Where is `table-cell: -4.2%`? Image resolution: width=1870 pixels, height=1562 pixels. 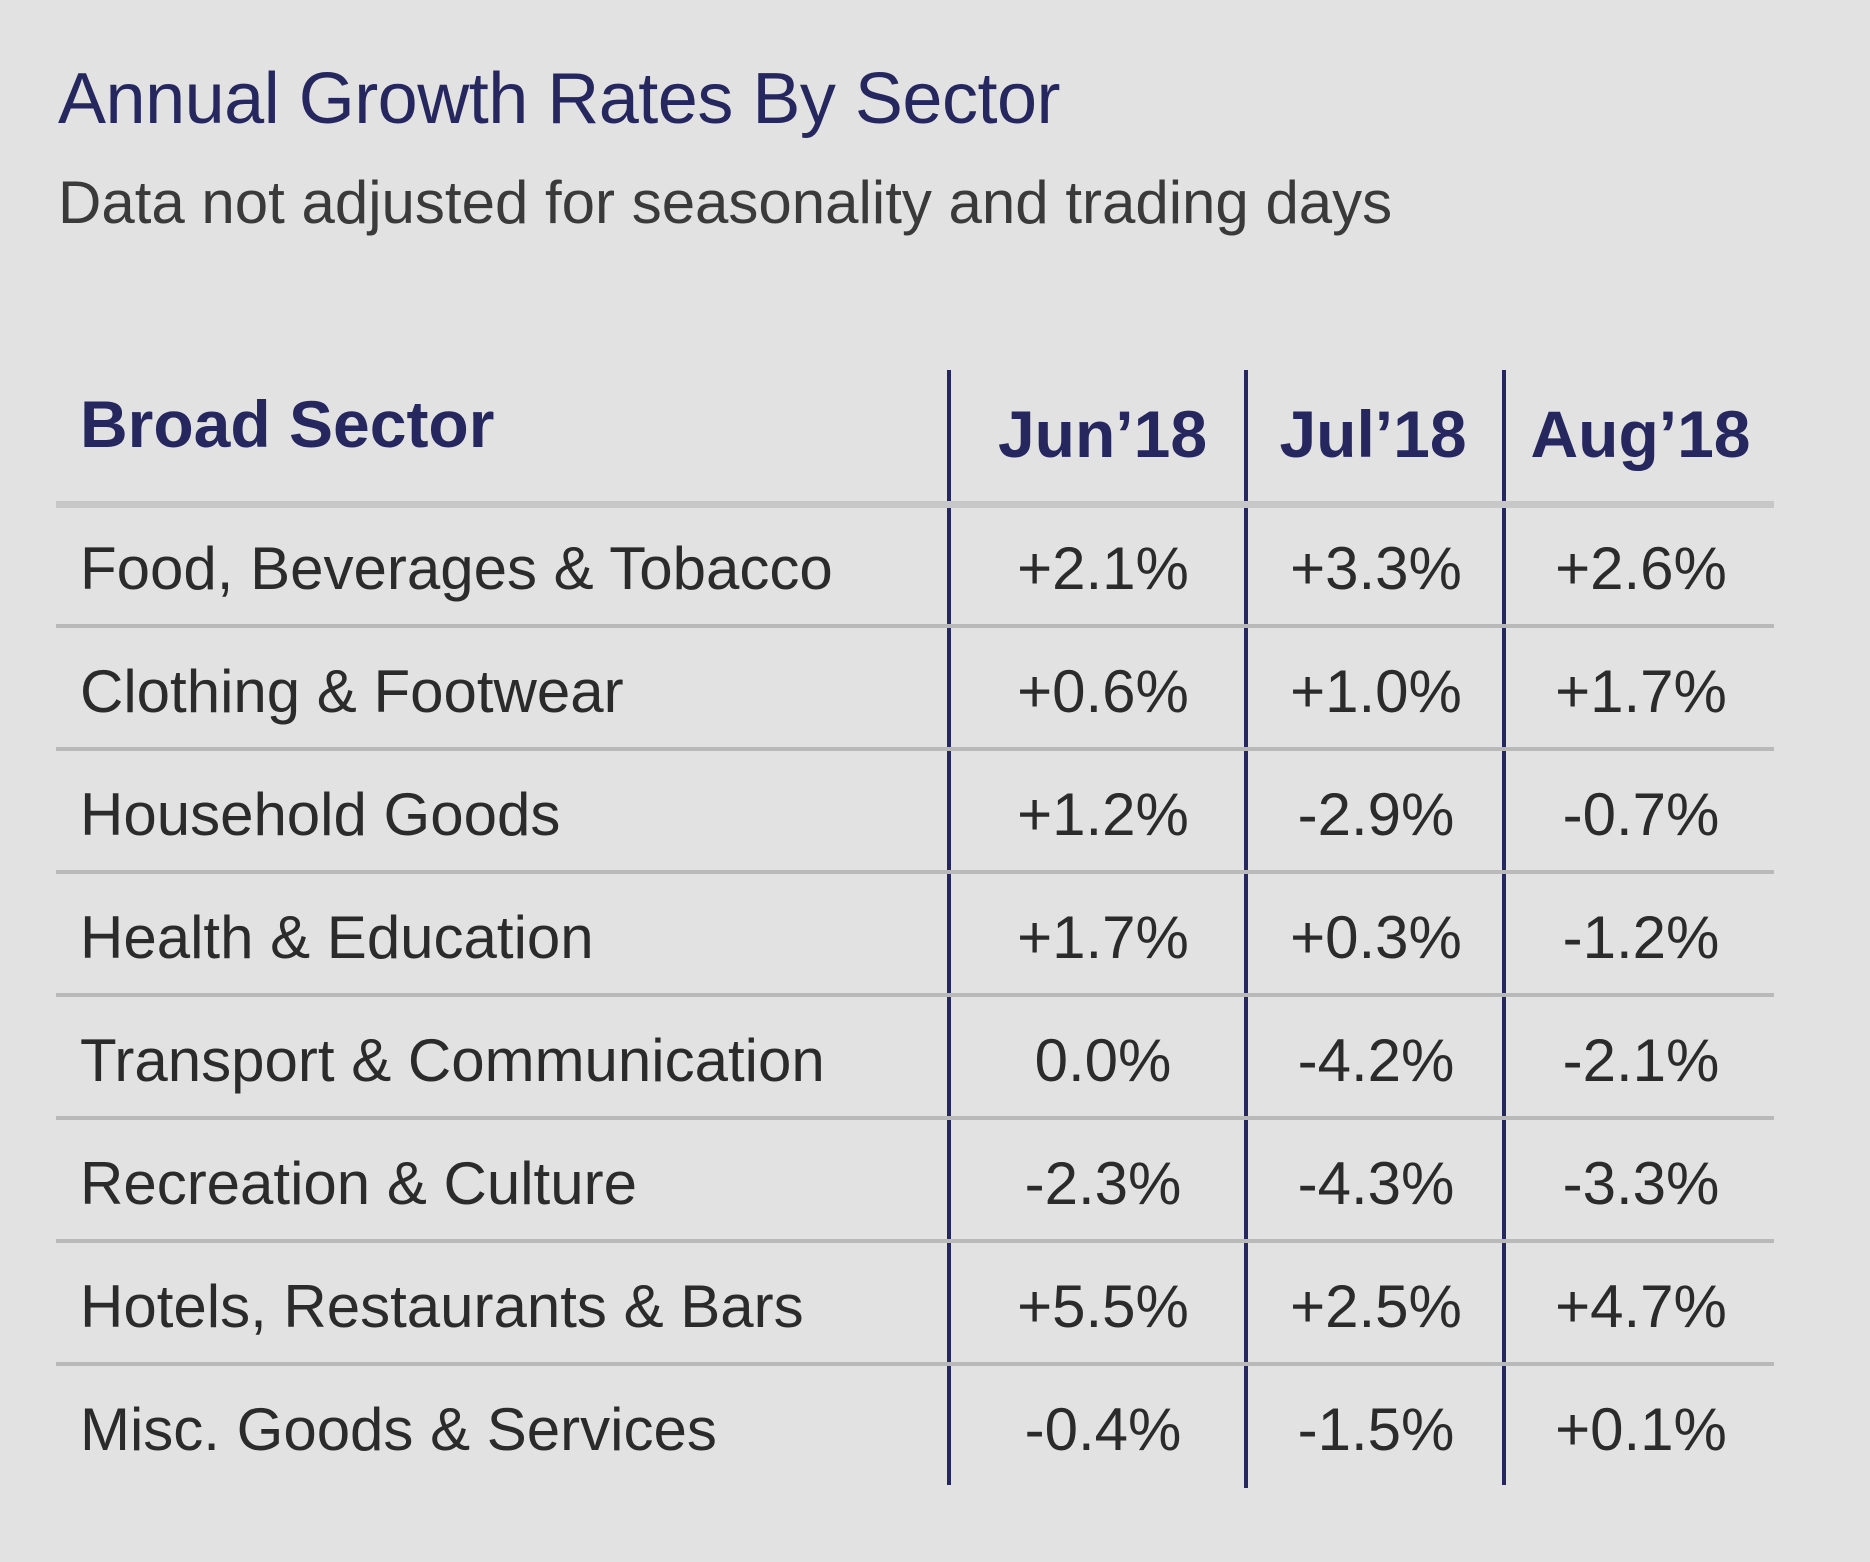 table-cell: -4.2% is located at coordinates (1376, 1060).